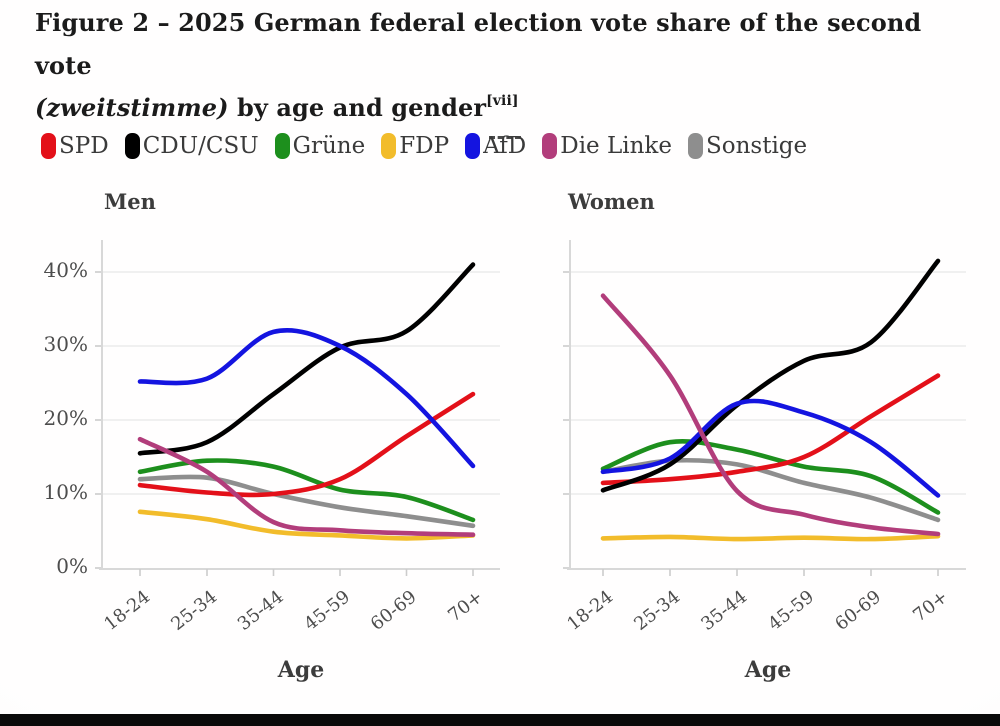 The width and height of the screenshot is (1000, 726). I want to click on line-men-gr-ne, so click(306, 490).